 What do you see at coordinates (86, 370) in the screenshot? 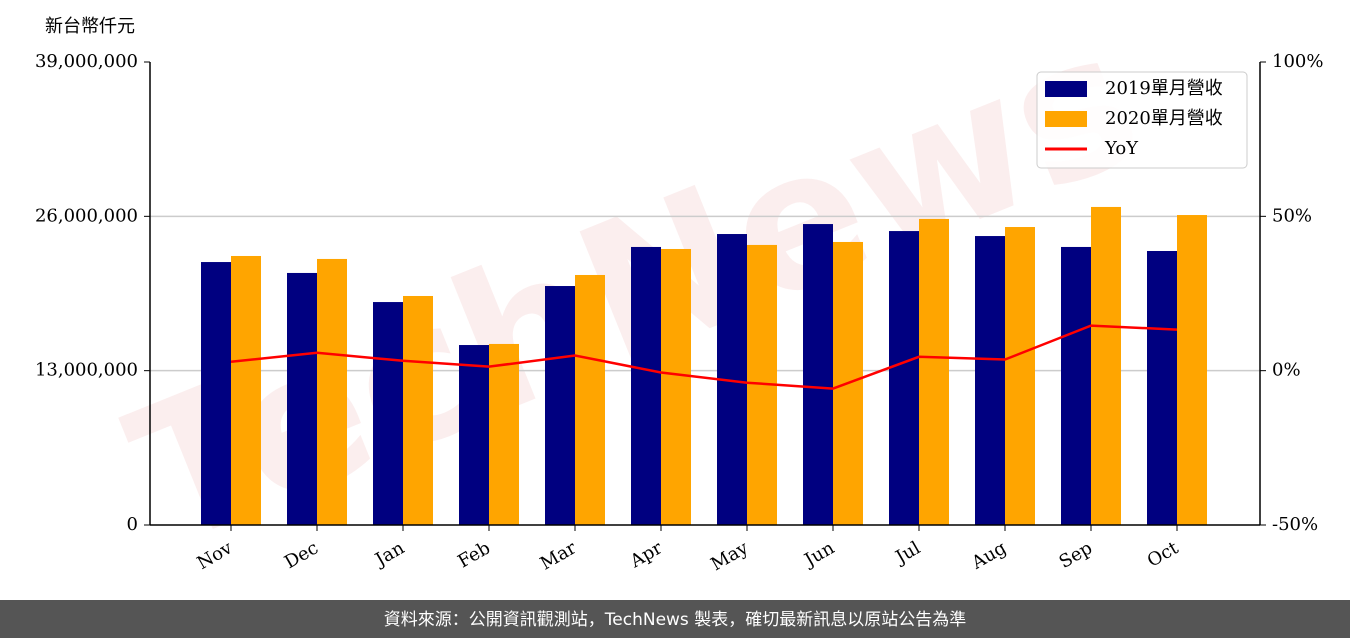
I see `y-tick-label: 13,000,000` at bounding box center [86, 370].